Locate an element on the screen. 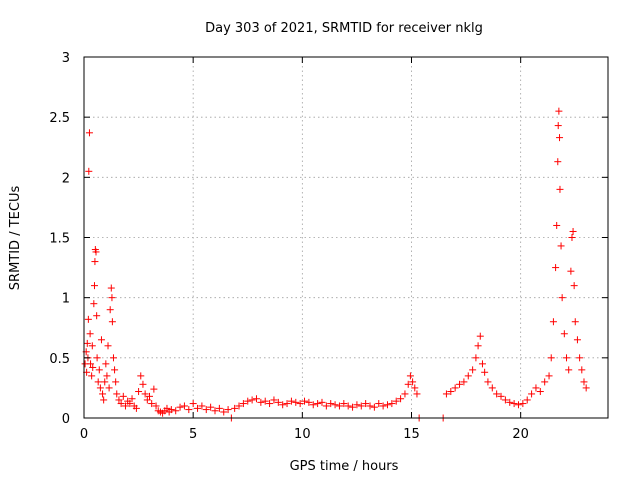  x-tick-label: 20 is located at coordinates (520, 434).